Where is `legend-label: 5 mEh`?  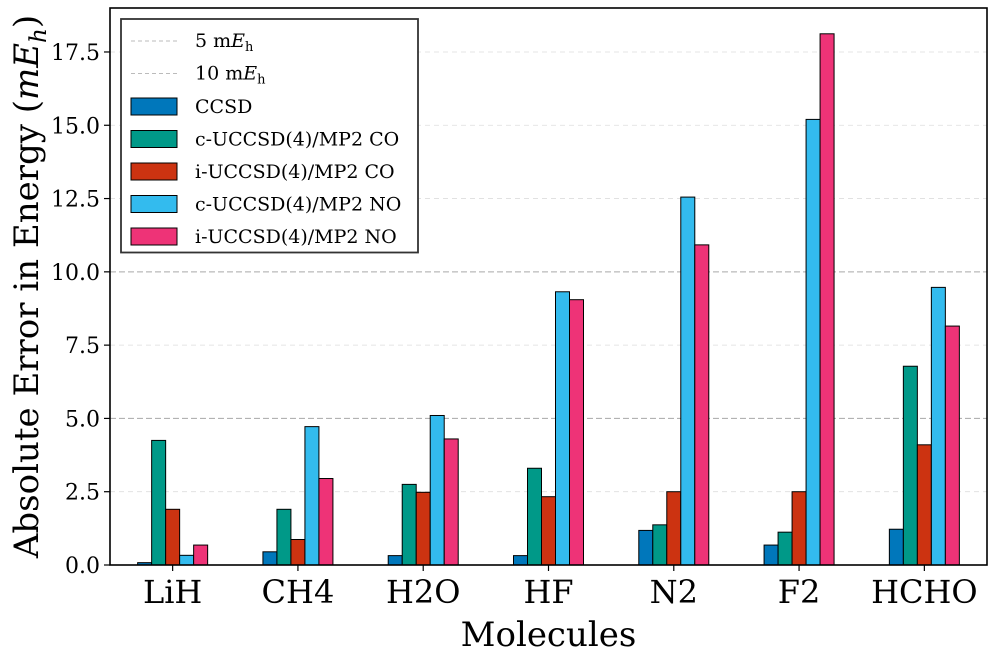 legend-label: 5 mEh is located at coordinates (224, 42).